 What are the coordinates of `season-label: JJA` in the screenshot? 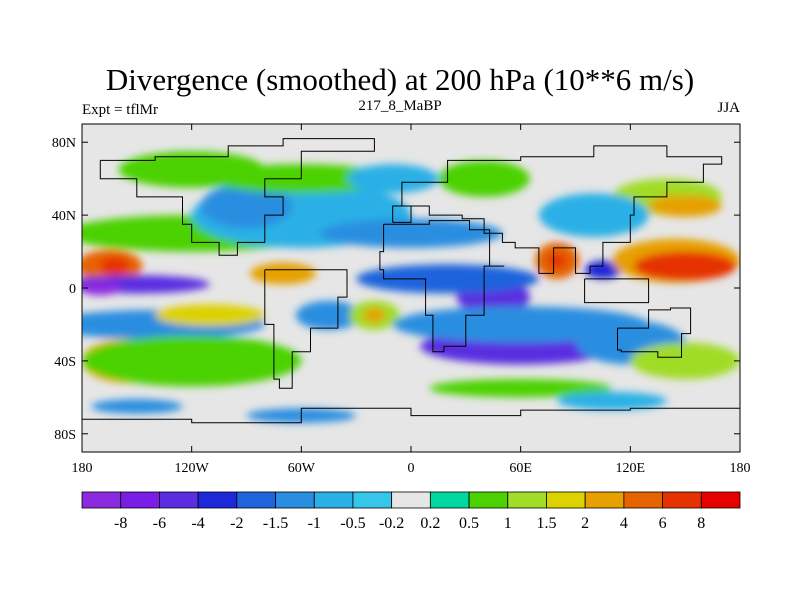 It's located at (728, 108).